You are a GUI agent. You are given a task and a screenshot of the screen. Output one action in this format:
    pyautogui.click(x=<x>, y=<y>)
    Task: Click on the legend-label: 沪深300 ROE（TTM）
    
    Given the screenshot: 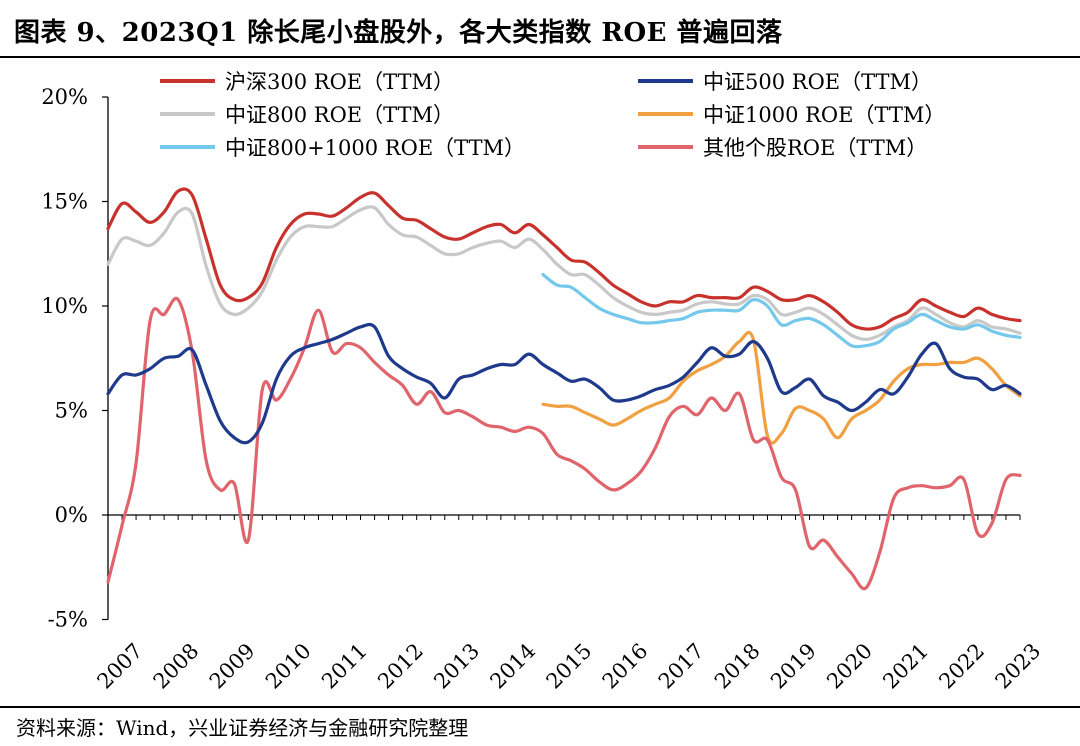 What is the action you would take?
    pyautogui.click(x=339, y=82)
    